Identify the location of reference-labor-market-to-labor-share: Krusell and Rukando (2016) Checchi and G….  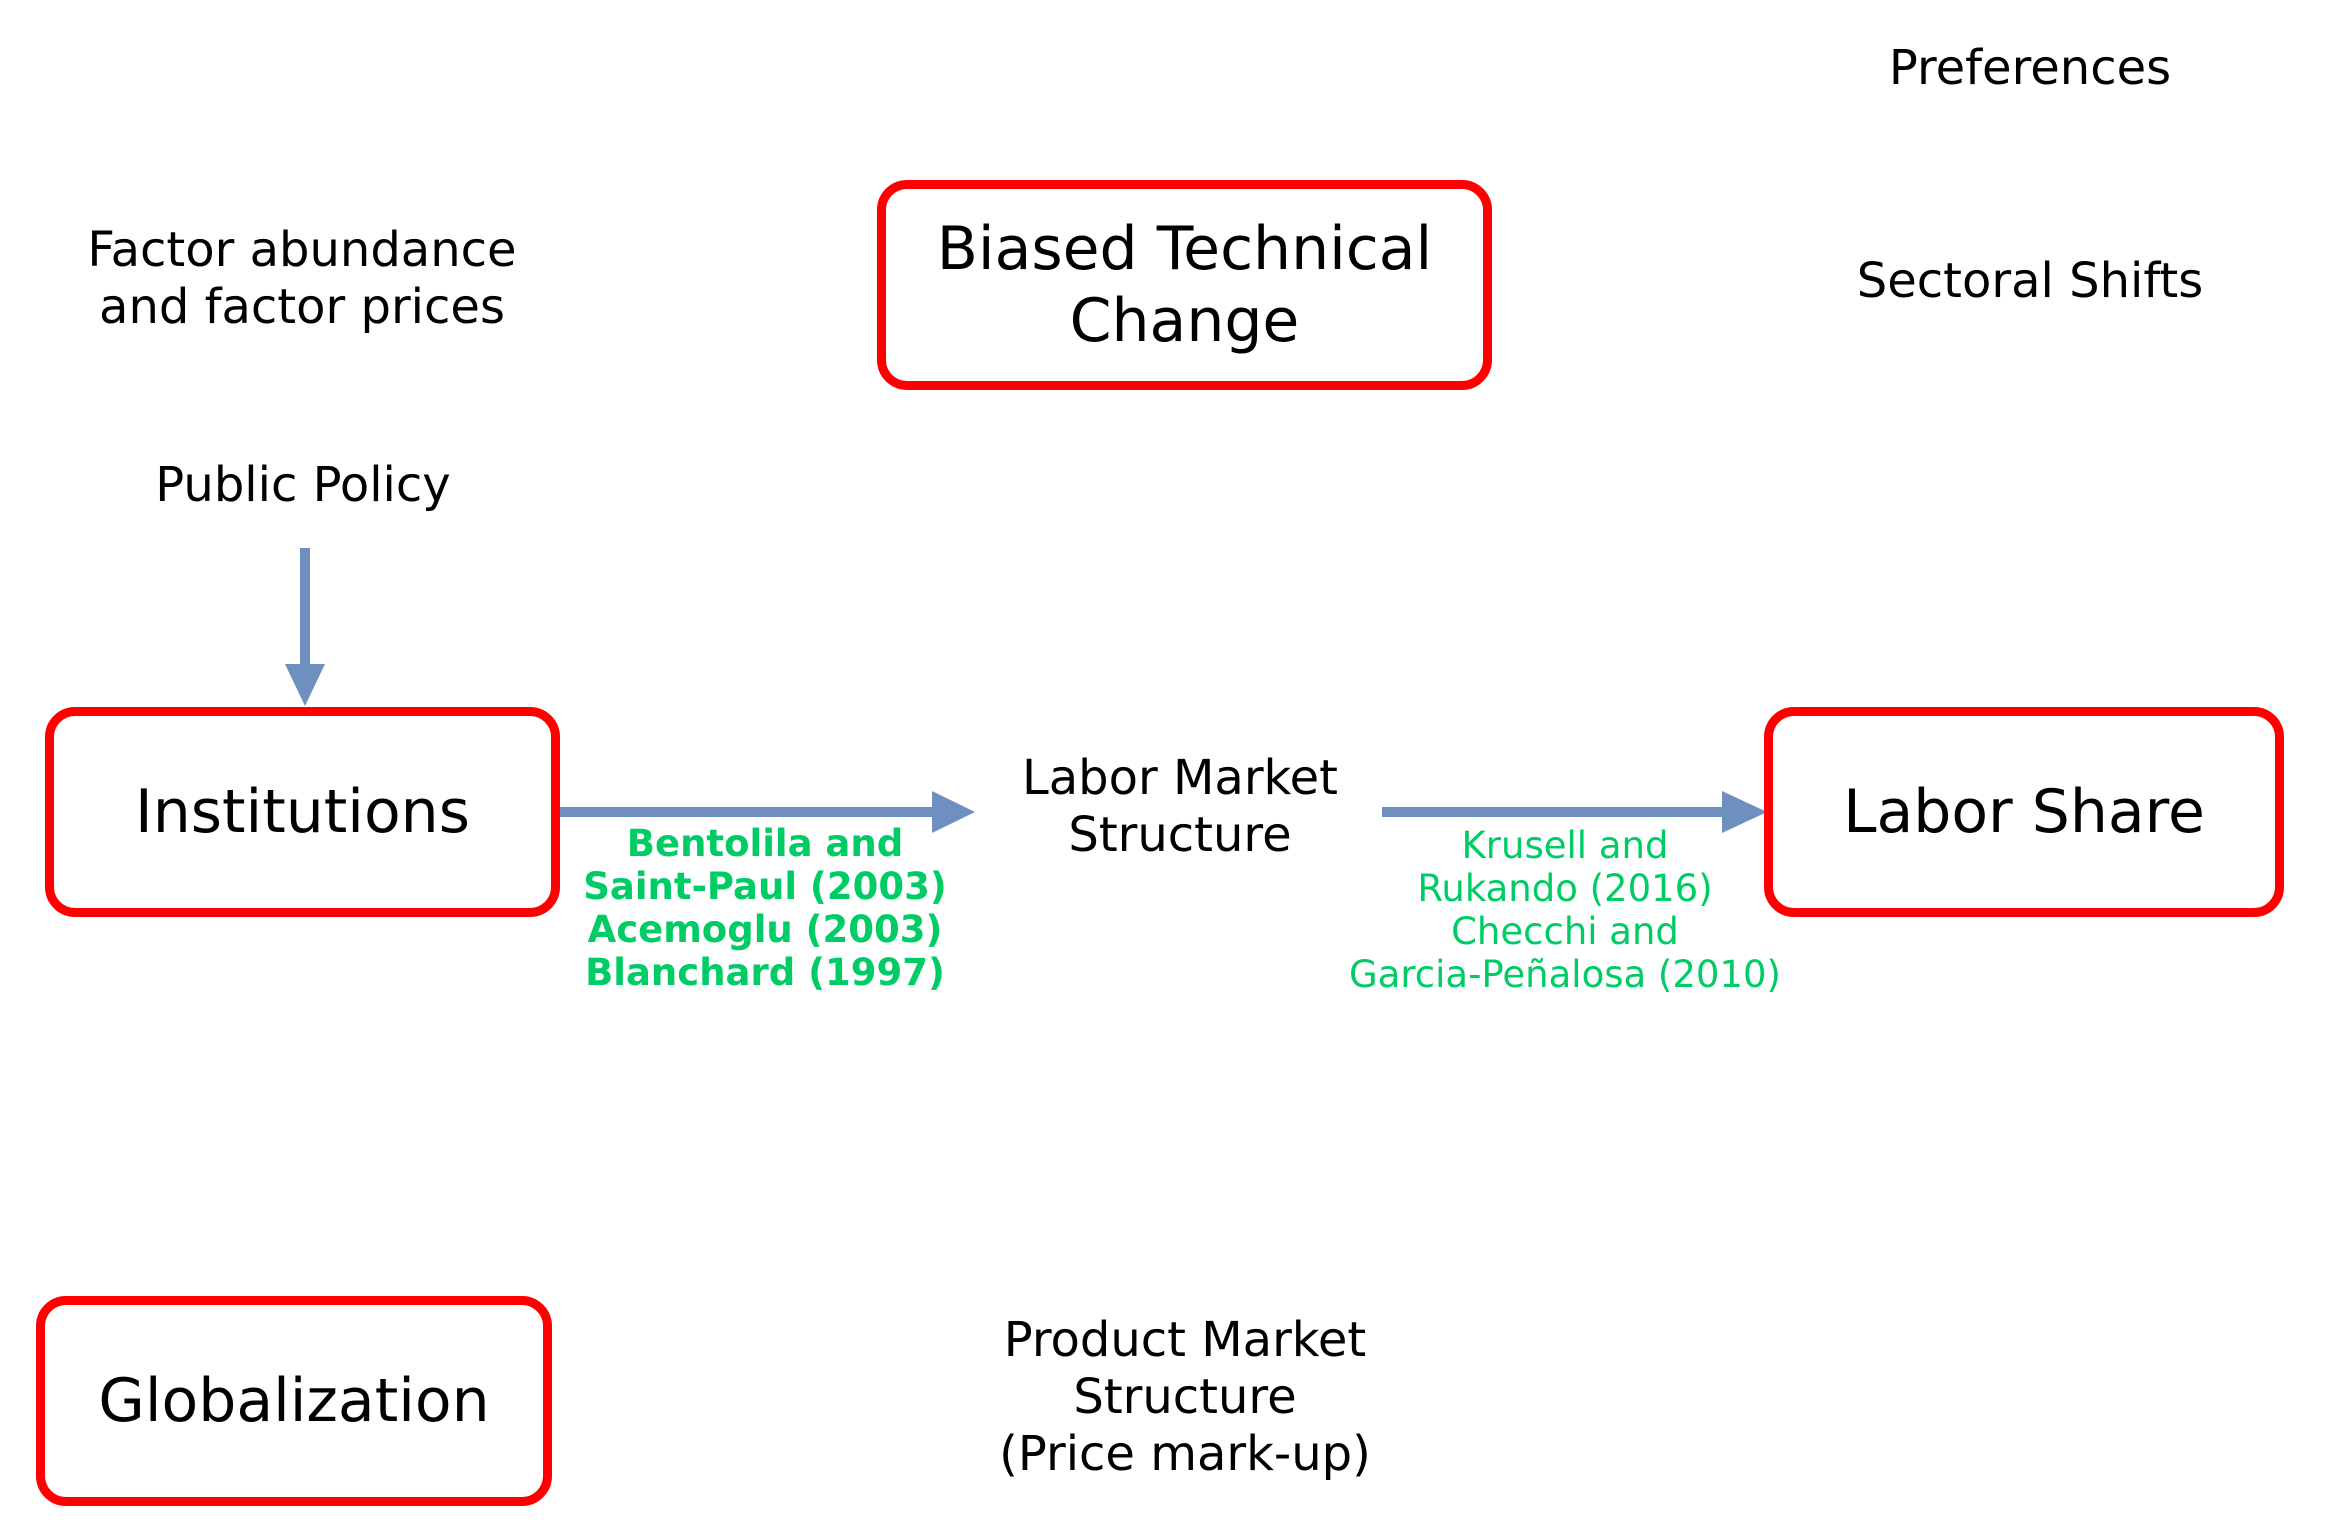
(1565, 910).